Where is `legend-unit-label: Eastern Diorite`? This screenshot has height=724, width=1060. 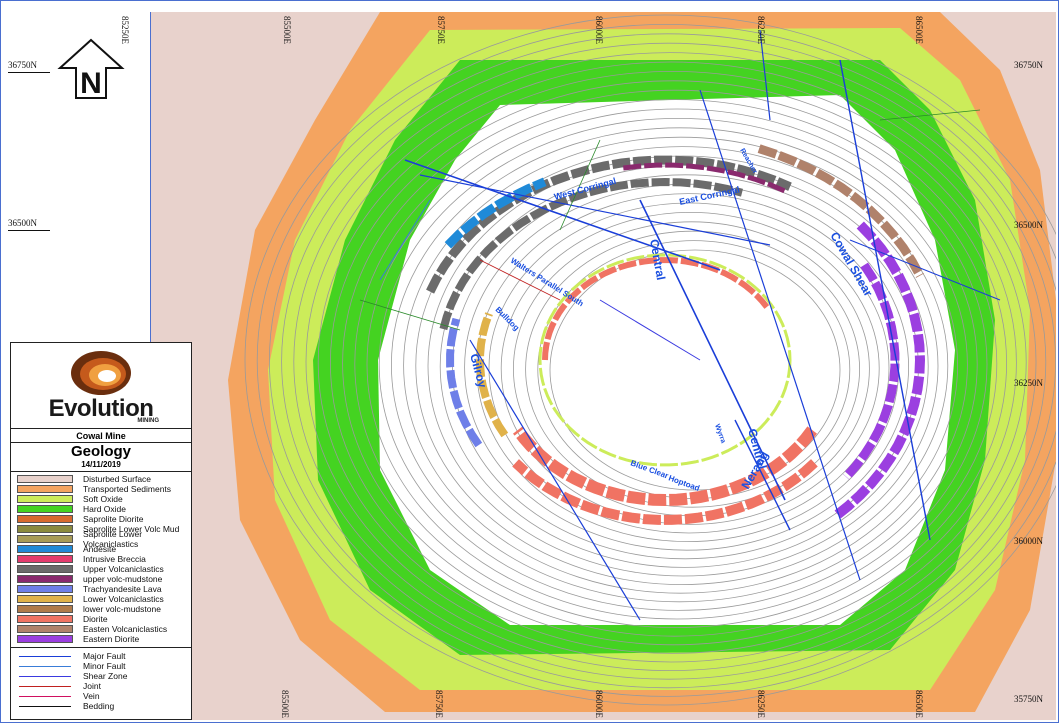 legend-unit-label: Eastern Diorite is located at coordinates (111, 639).